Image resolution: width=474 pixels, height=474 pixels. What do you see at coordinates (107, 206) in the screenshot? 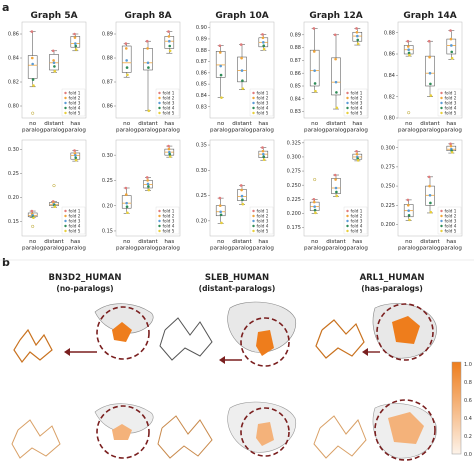
I see `y-tick-label: 0.20` at bounding box center [107, 206].